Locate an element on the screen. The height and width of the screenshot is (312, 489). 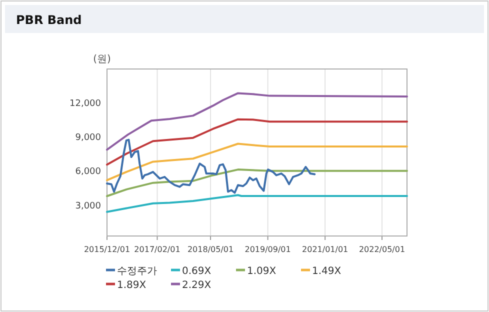
x-tick-label: 2022/05/01 is located at coordinates (382, 249).